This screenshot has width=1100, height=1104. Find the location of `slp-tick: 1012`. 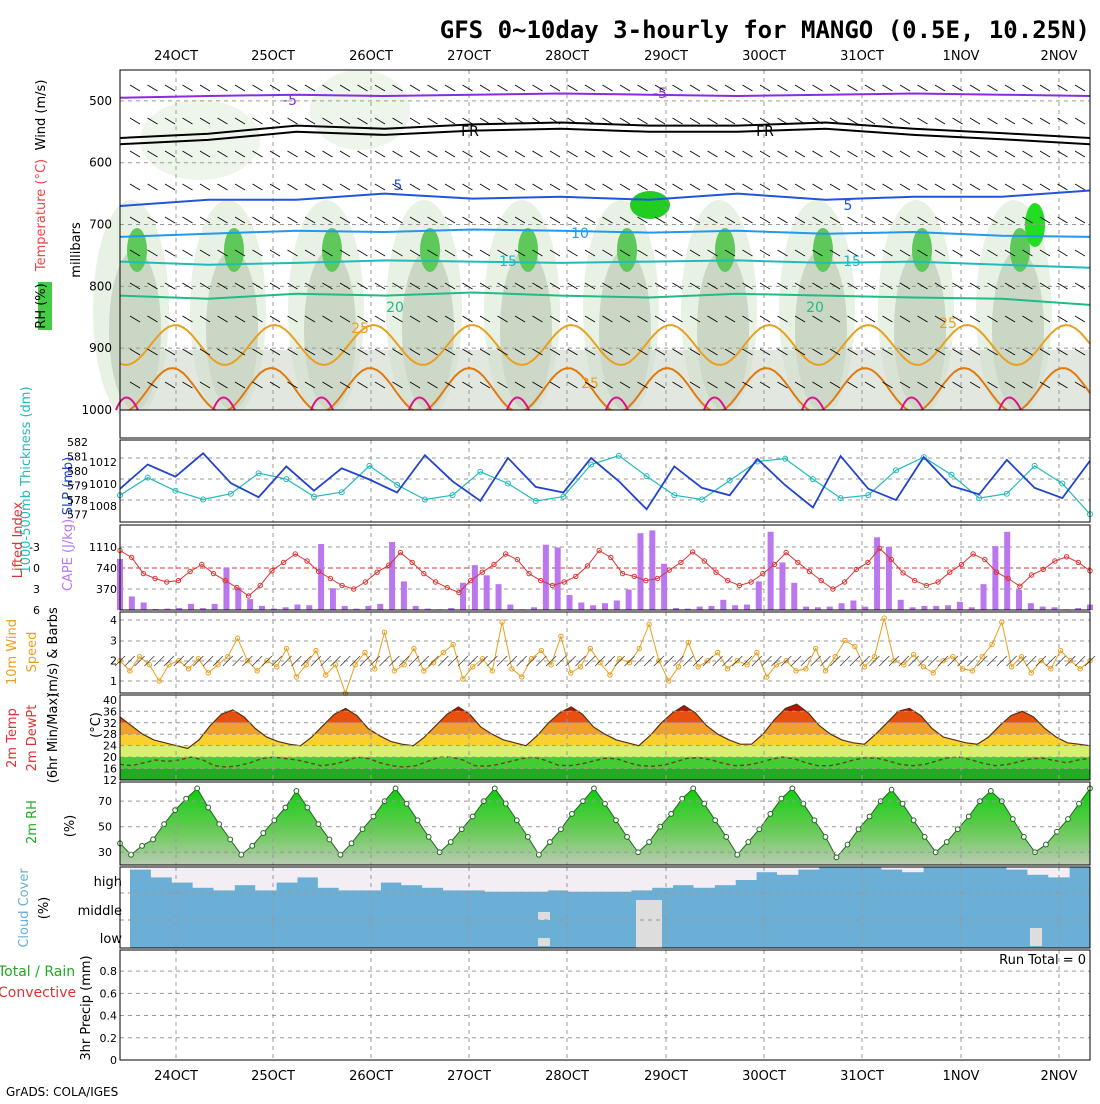

slp-tick: 1012 is located at coordinates (103, 462).